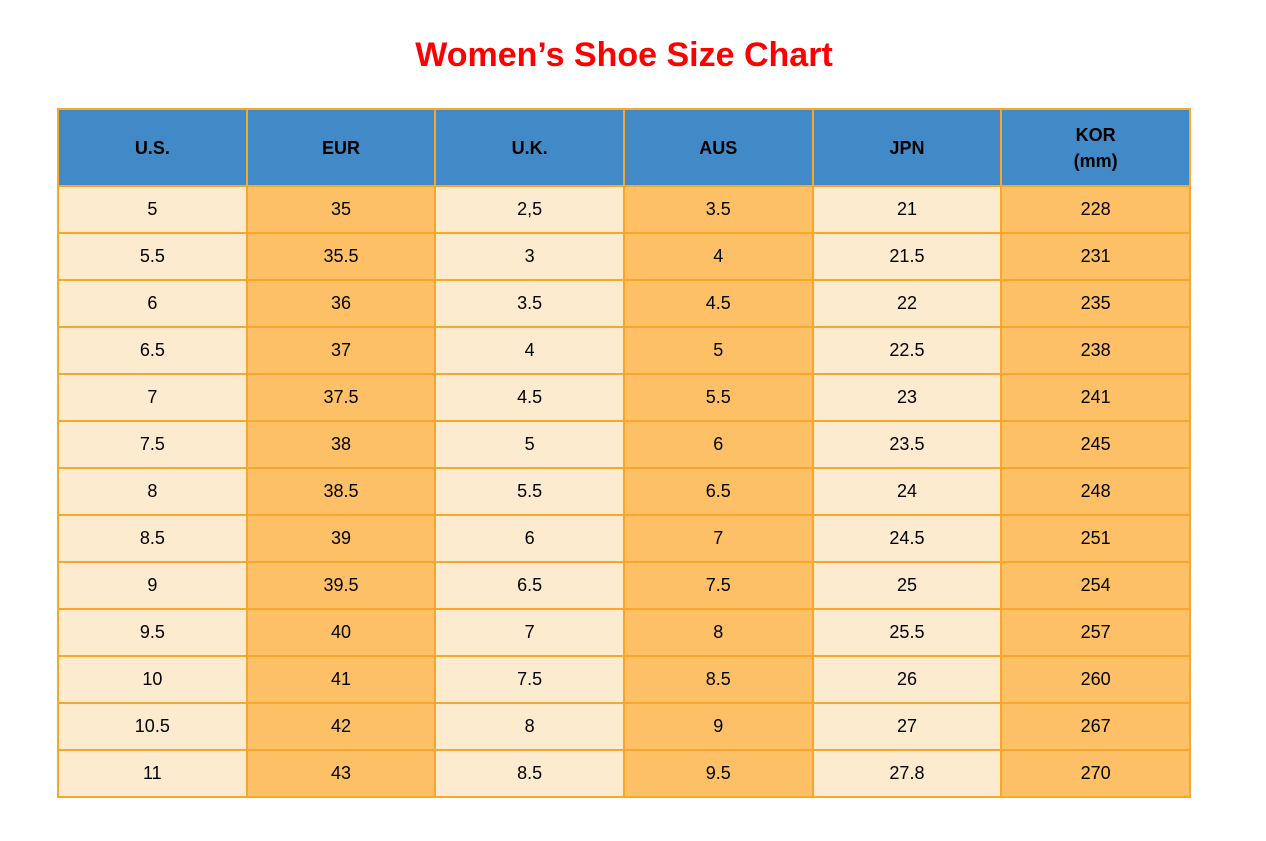 This screenshot has height=841, width=1266. Describe the element at coordinates (1095, 350) in the screenshot. I see `cell-kor: 238` at that location.